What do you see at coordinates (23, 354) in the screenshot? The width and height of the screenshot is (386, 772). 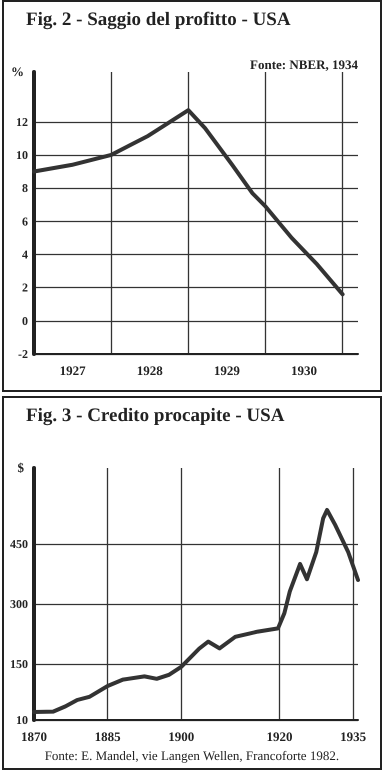 I see `y-tick-label: -2` at bounding box center [23, 354].